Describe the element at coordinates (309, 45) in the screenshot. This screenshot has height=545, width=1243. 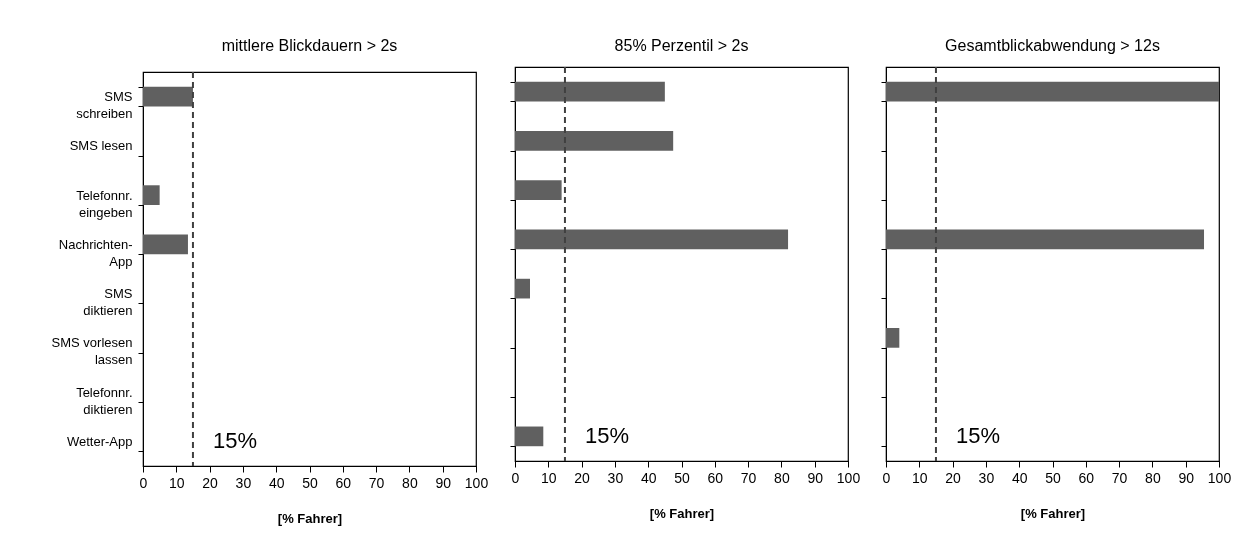
I see `chart-title: mittlere Blickdauern > 2s` at that location.